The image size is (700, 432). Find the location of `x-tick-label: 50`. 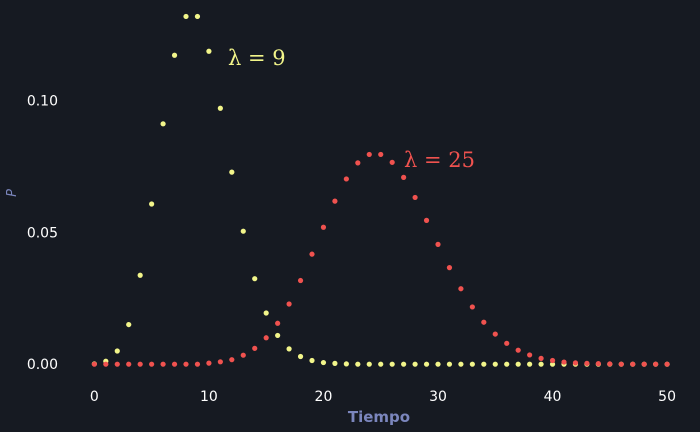

x-tick-label: 50 is located at coordinates (667, 397).